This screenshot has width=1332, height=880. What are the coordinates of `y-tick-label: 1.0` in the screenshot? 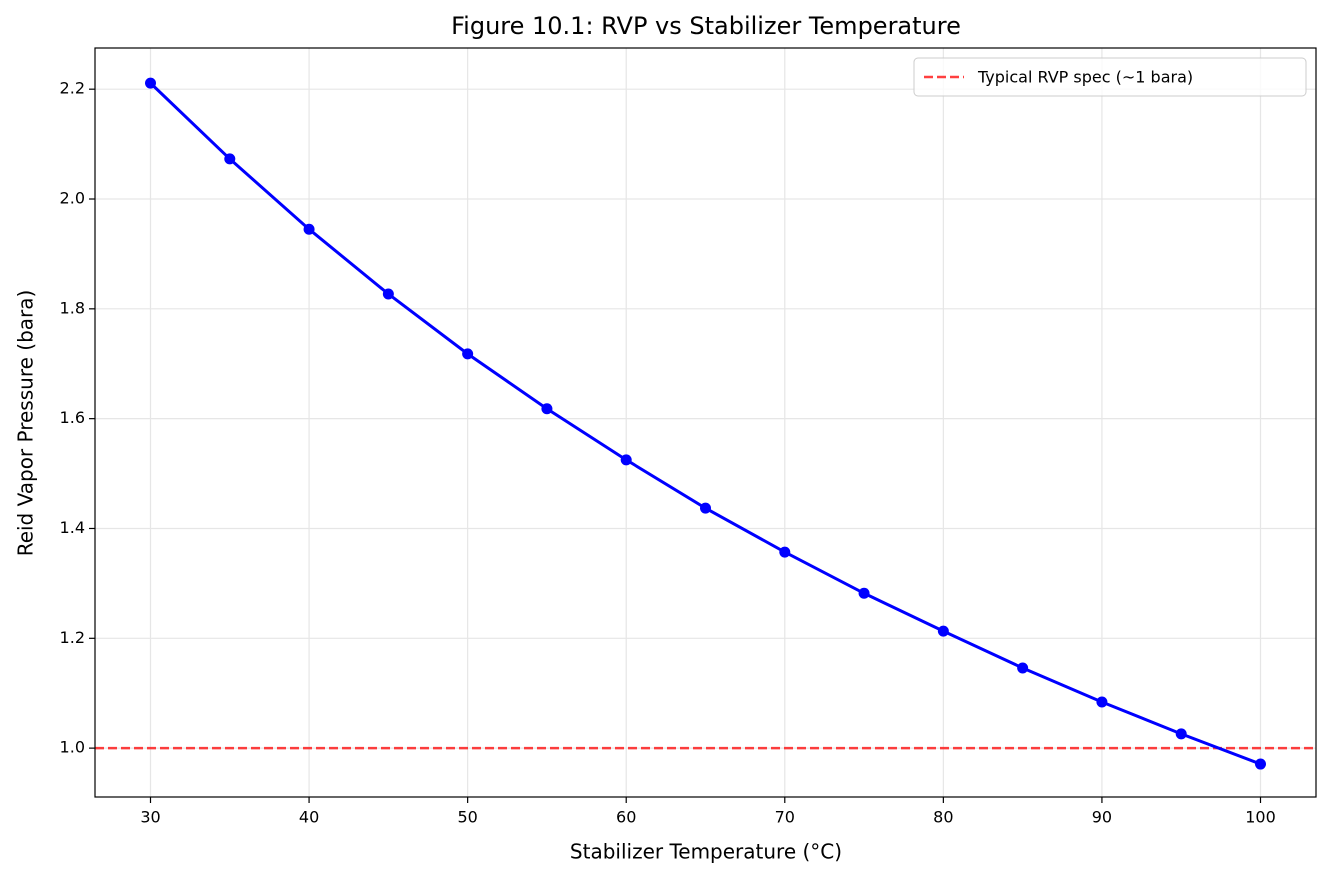 It's located at (72, 747).